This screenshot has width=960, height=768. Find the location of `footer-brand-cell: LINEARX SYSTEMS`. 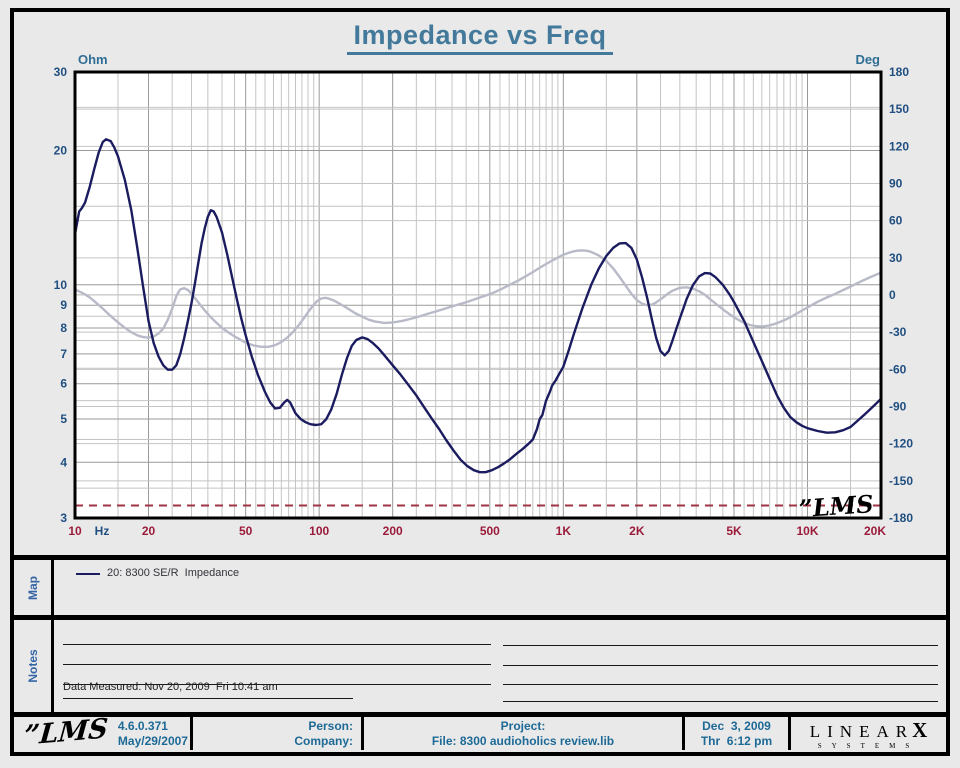

footer-brand-cell: LINEARX SYSTEMS is located at coordinates (867, 733).